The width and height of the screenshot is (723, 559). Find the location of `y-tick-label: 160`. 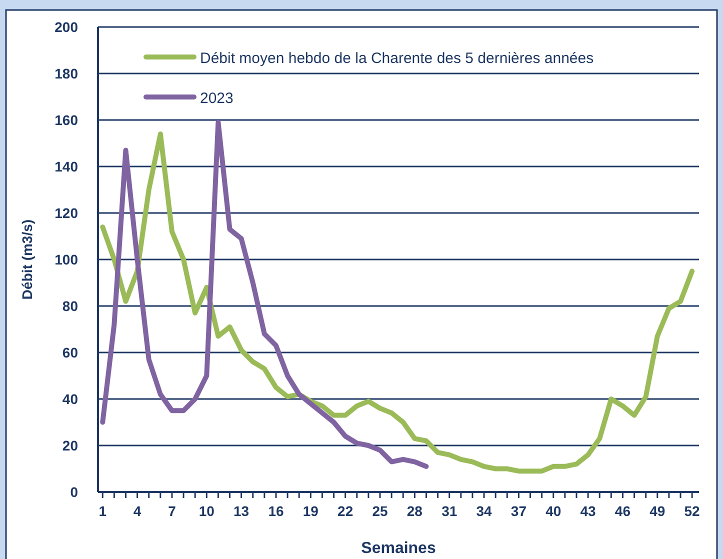

y-tick-label: 160 is located at coordinates (66, 120).